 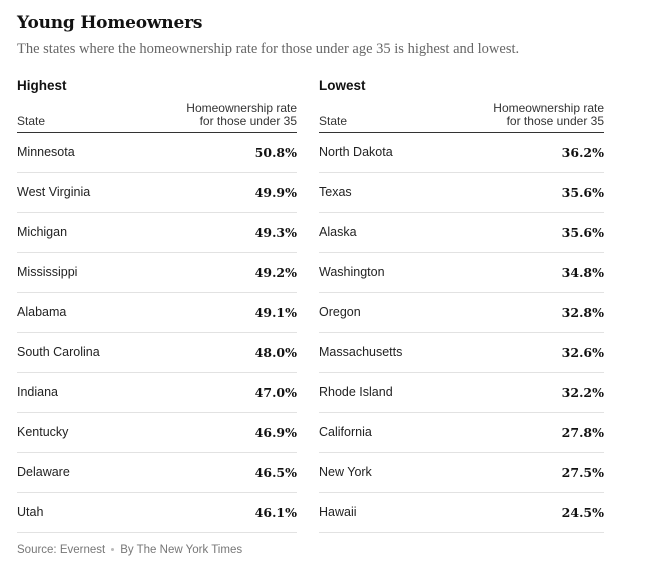 What do you see at coordinates (61, 550) in the screenshot?
I see `source-text: Source: Evernest` at bounding box center [61, 550].